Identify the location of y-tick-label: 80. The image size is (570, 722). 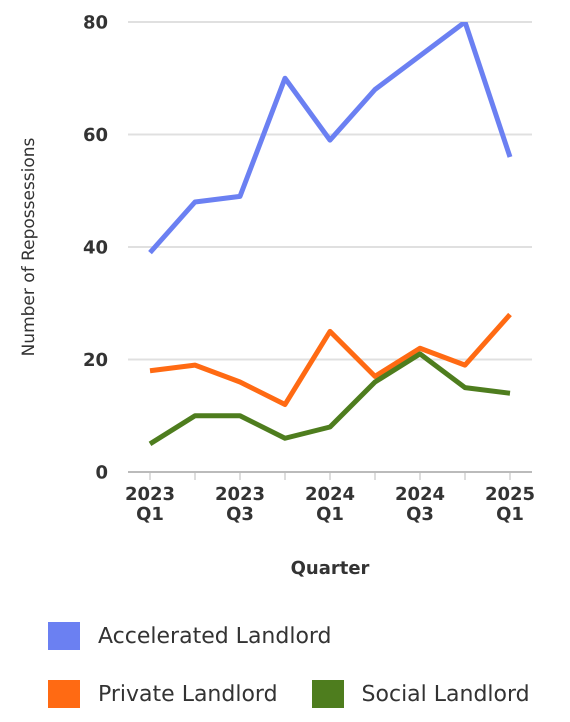
(95, 23).